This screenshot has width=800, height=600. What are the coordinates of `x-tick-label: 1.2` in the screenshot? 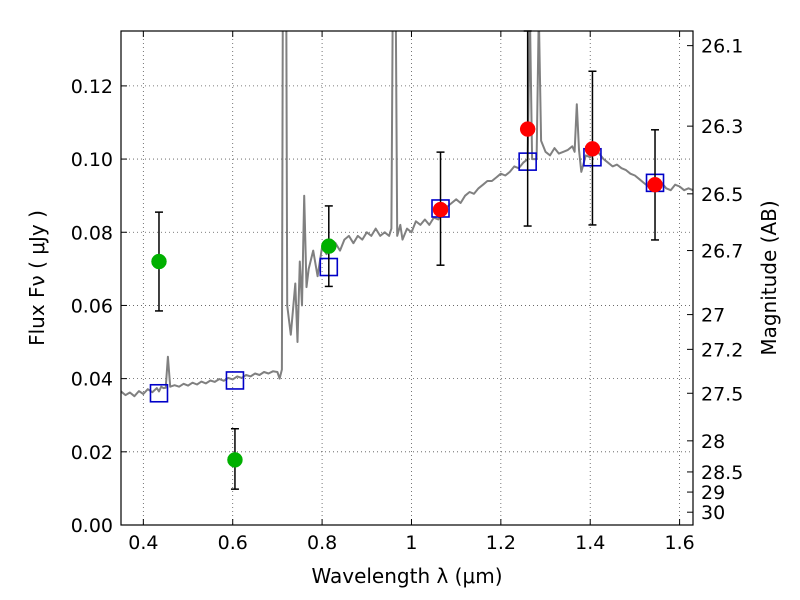 It's located at (501, 543).